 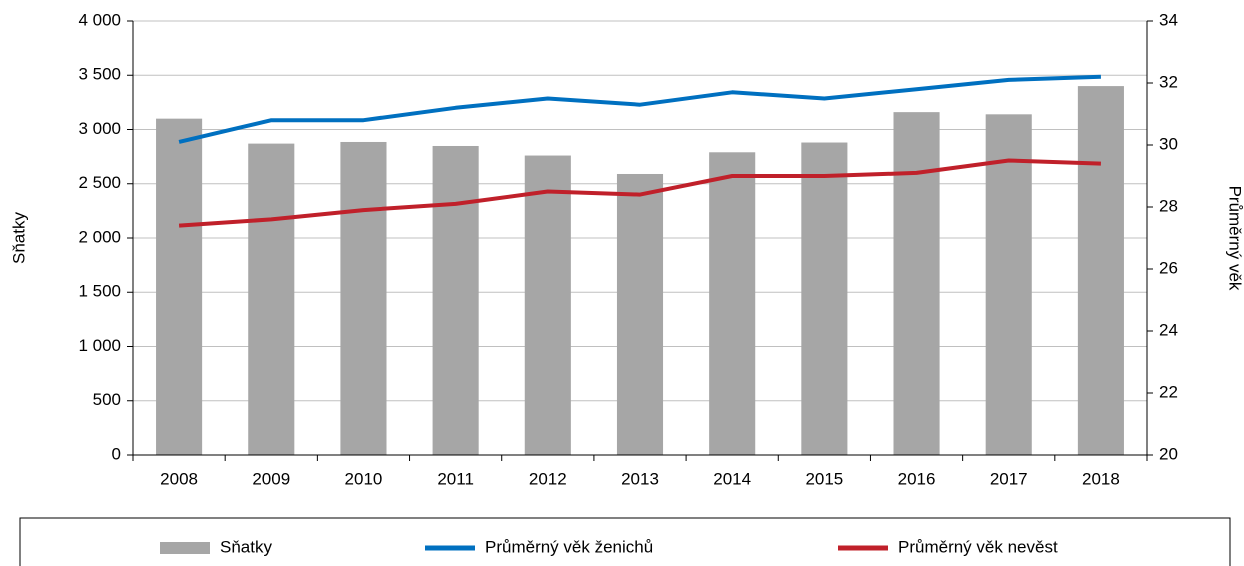 What do you see at coordinates (640, 478) in the screenshot?
I see `x-tick-label: 2013` at bounding box center [640, 478].